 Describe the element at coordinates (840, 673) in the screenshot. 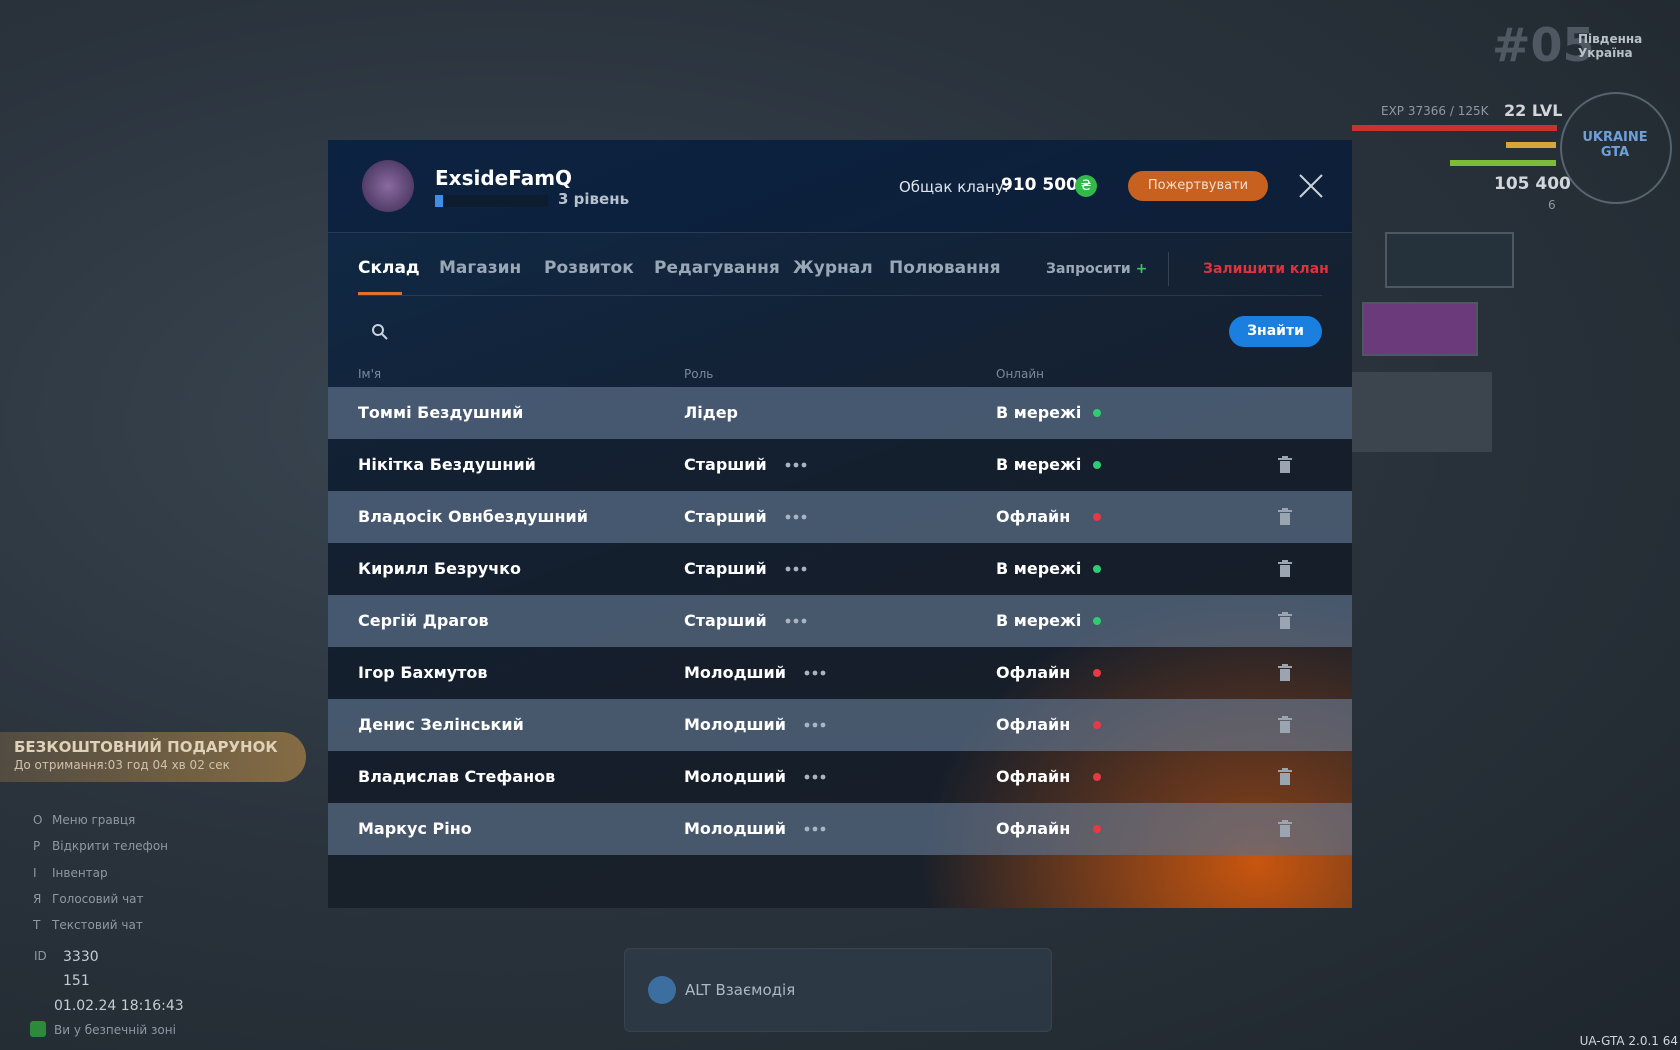

I see `member-row: Ігор Бахмутов Молодший Офлайн` at that location.